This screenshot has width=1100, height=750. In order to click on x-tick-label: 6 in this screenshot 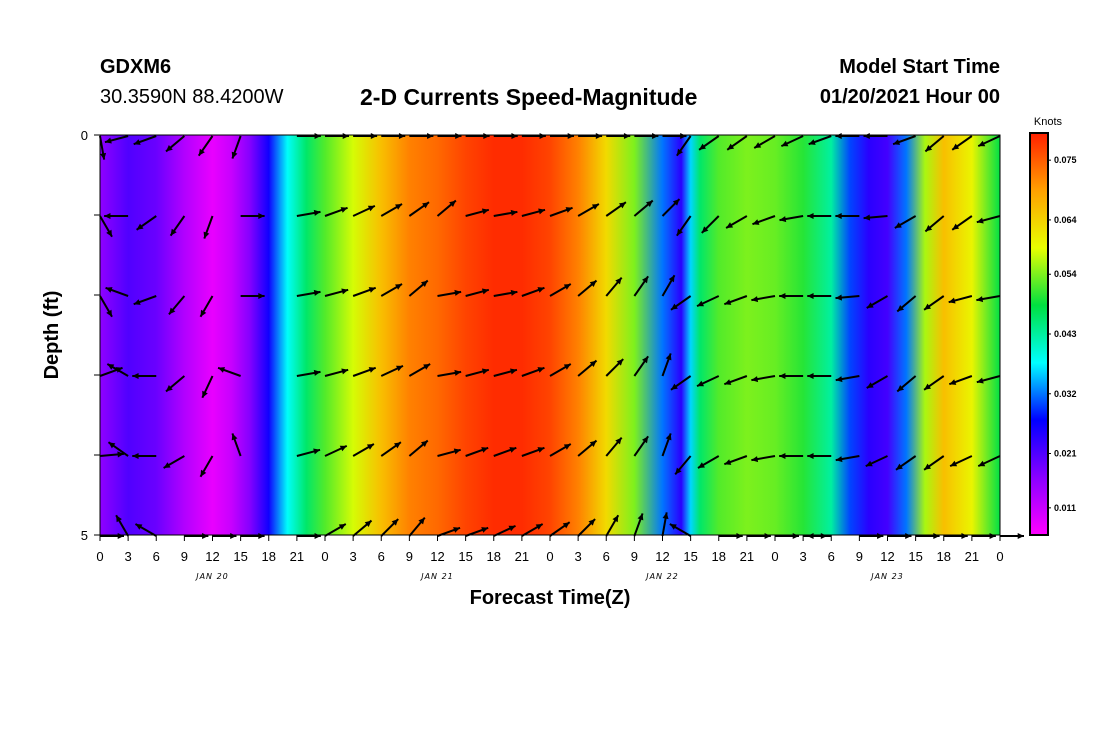, I will do `click(156, 556)`.